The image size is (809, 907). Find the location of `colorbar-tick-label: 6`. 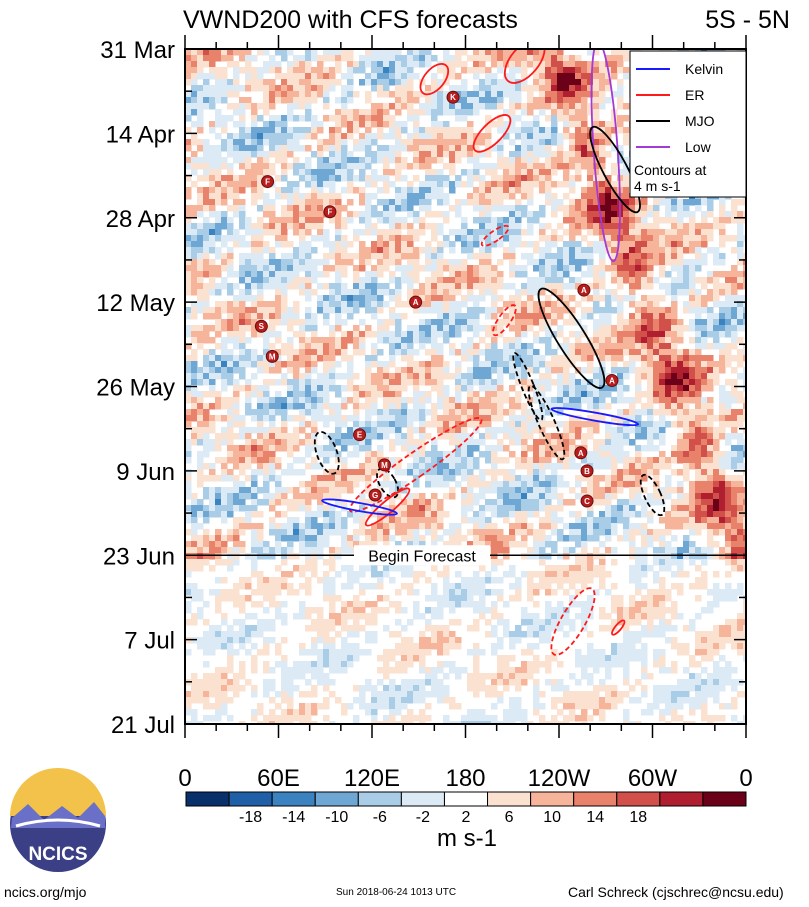

colorbar-tick-label: 6 is located at coordinates (509, 817).